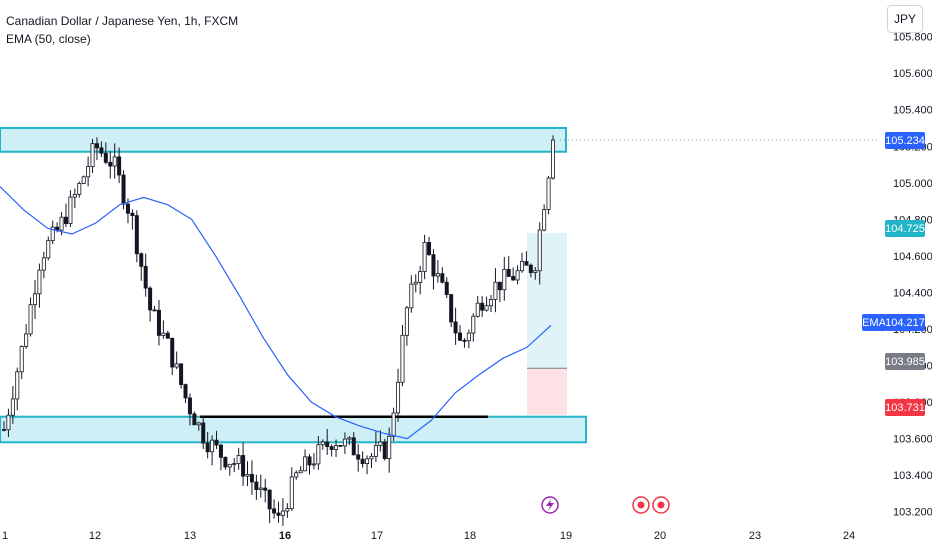 Image resolution: width=932 pixels, height=555 pixels. I want to click on entry-price-tag: 103.985, so click(905, 361).